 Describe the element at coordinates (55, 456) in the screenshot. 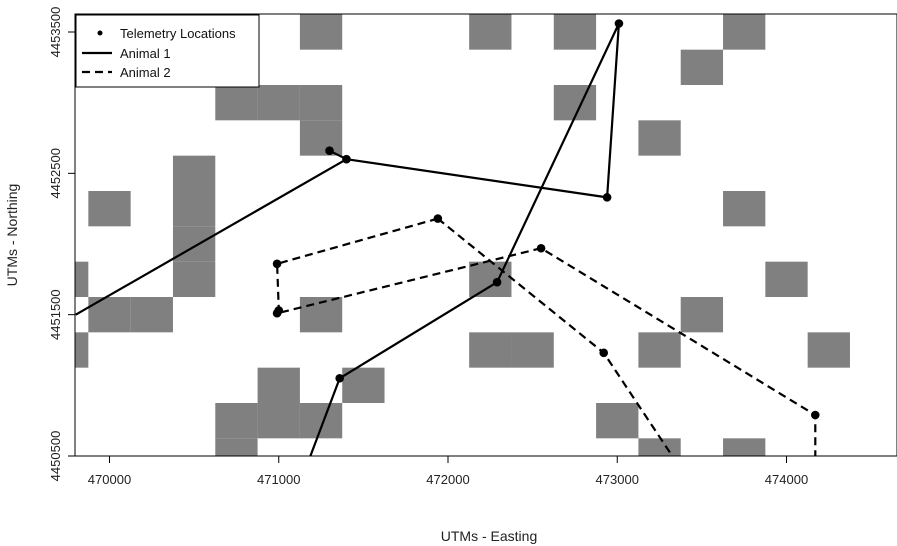

I see `y-tick-label-4450500: 4450500` at that location.